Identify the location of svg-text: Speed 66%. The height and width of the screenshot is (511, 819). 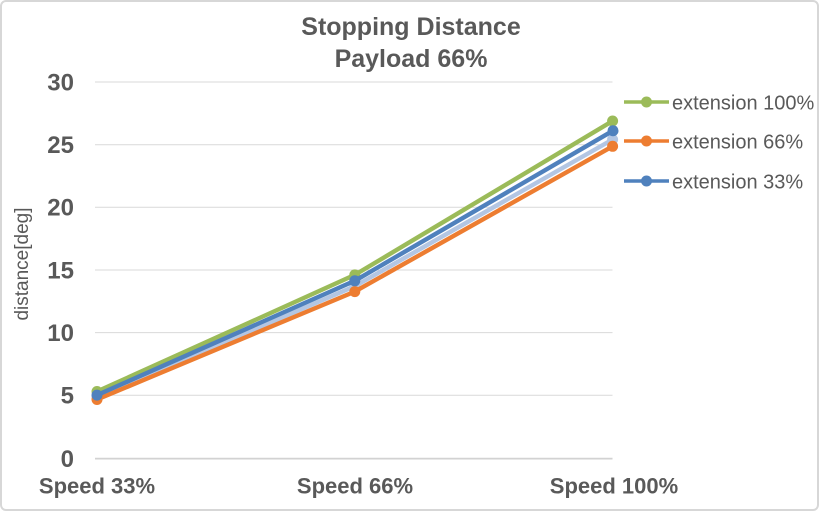
(355, 486).